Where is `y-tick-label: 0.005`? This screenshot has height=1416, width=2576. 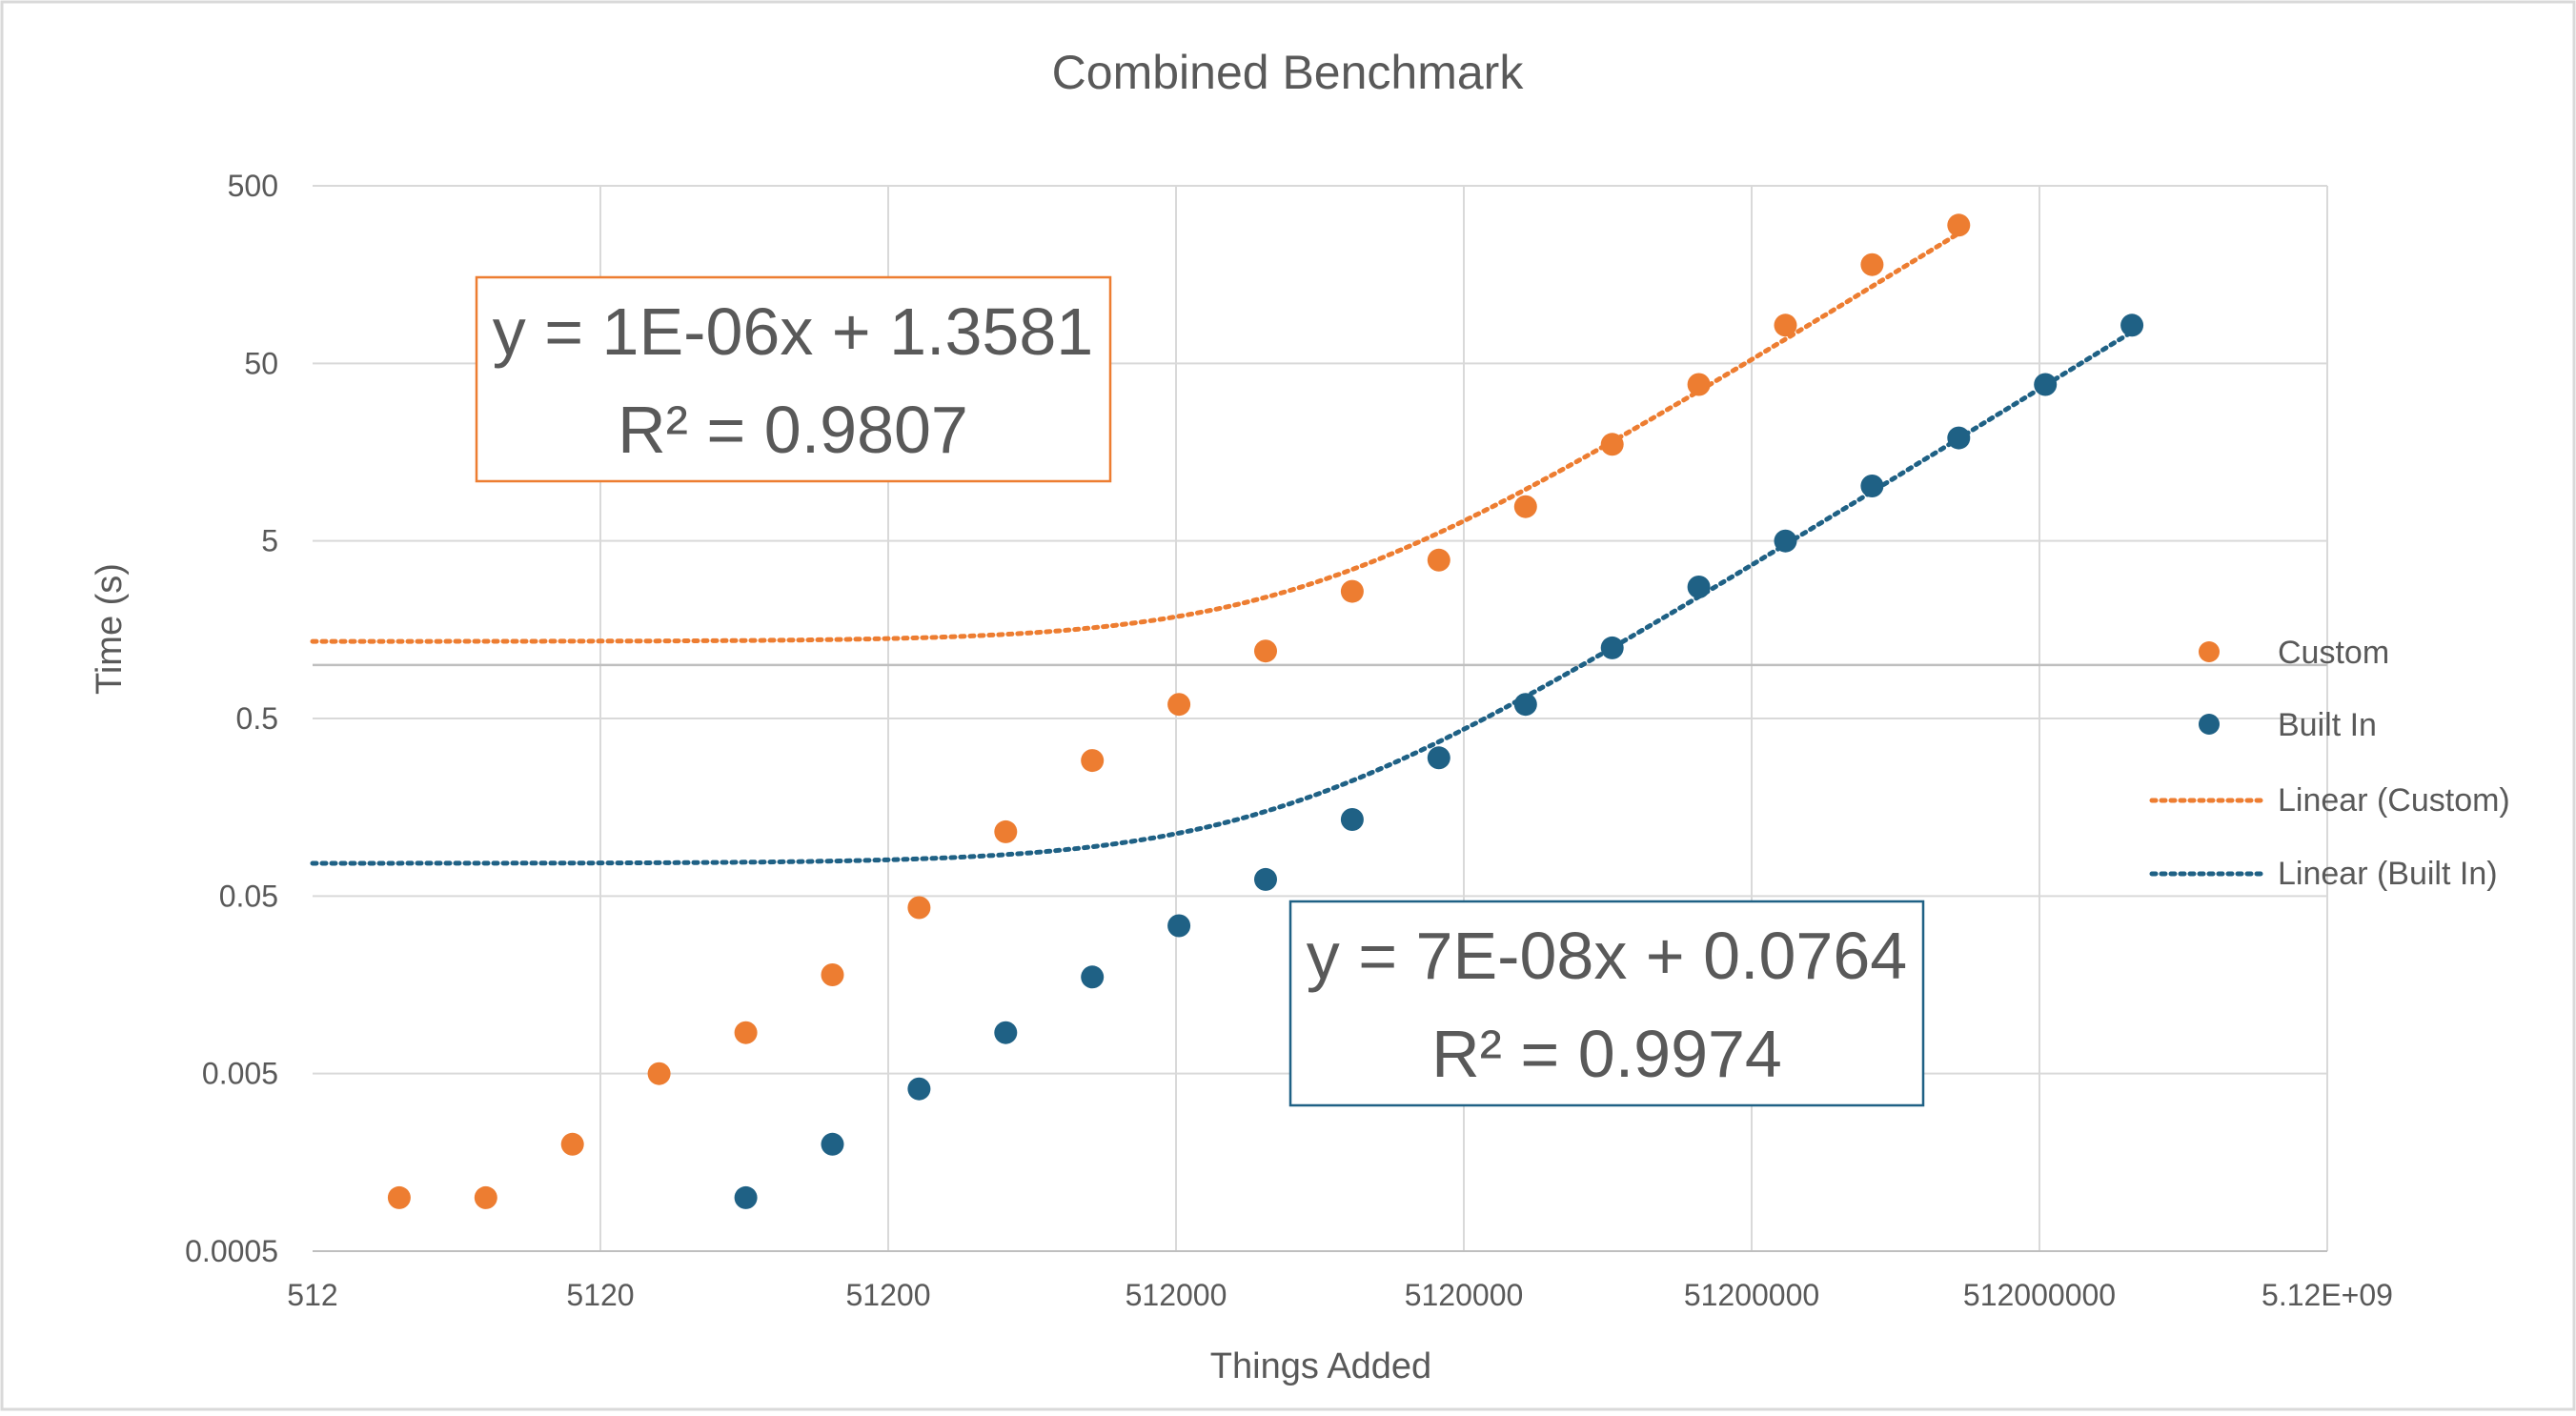 y-tick-label: 0.005 is located at coordinates (240, 1074).